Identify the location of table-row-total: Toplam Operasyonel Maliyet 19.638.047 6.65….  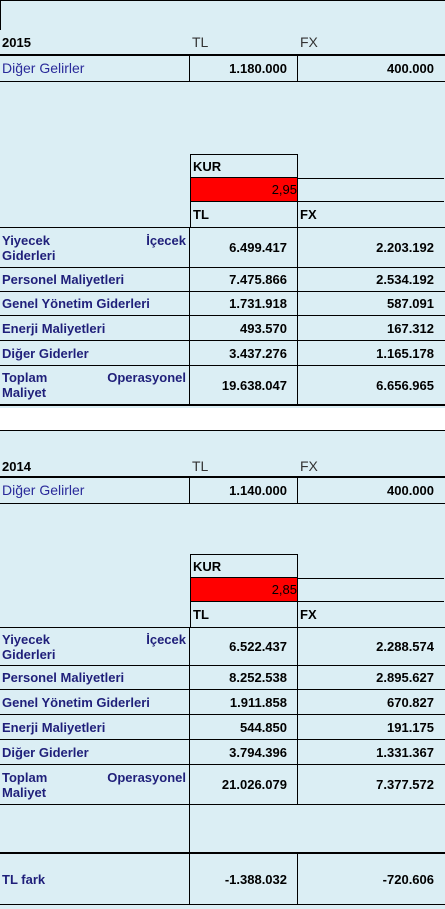
(222, 386).